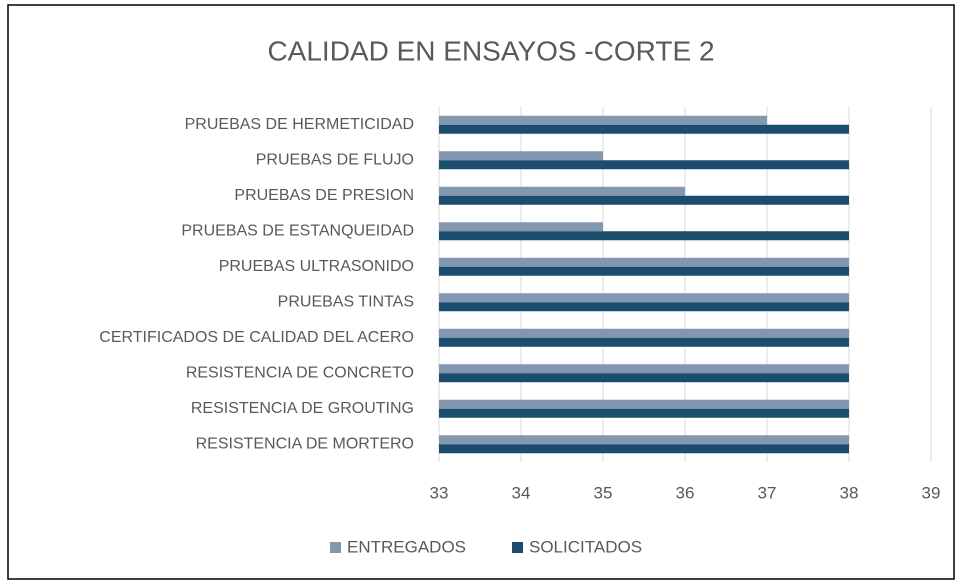 The width and height of the screenshot is (961, 587). What do you see at coordinates (346, 301) in the screenshot?
I see `y-tick-label: PRUEBAS TINTAS` at bounding box center [346, 301].